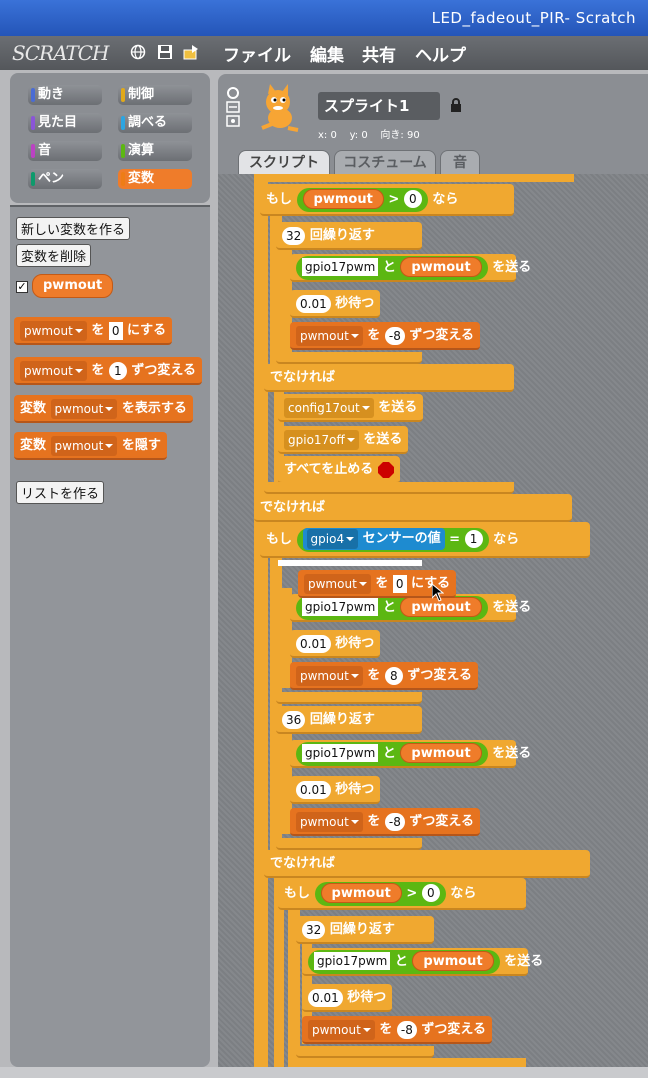 Image resolution: width=648 pixels, height=1078 pixels. Describe the element at coordinates (165, 52) in the screenshot. I see `save-icon` at that location.